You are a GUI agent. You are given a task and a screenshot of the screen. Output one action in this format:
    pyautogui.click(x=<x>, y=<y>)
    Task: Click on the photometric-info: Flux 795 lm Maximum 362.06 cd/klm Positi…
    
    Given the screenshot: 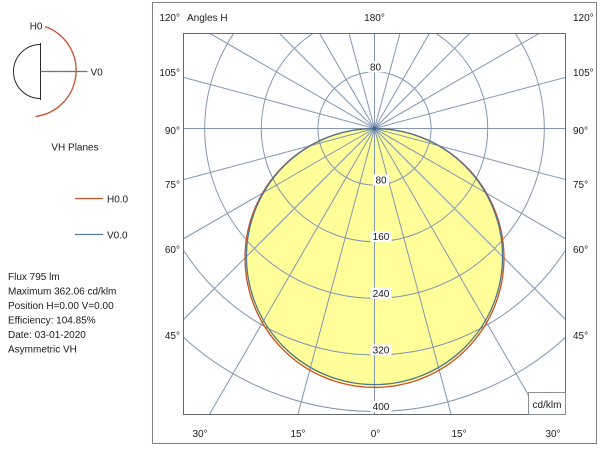 What is the action you would take?
    pyautogui.click(x=62, y=314)
    